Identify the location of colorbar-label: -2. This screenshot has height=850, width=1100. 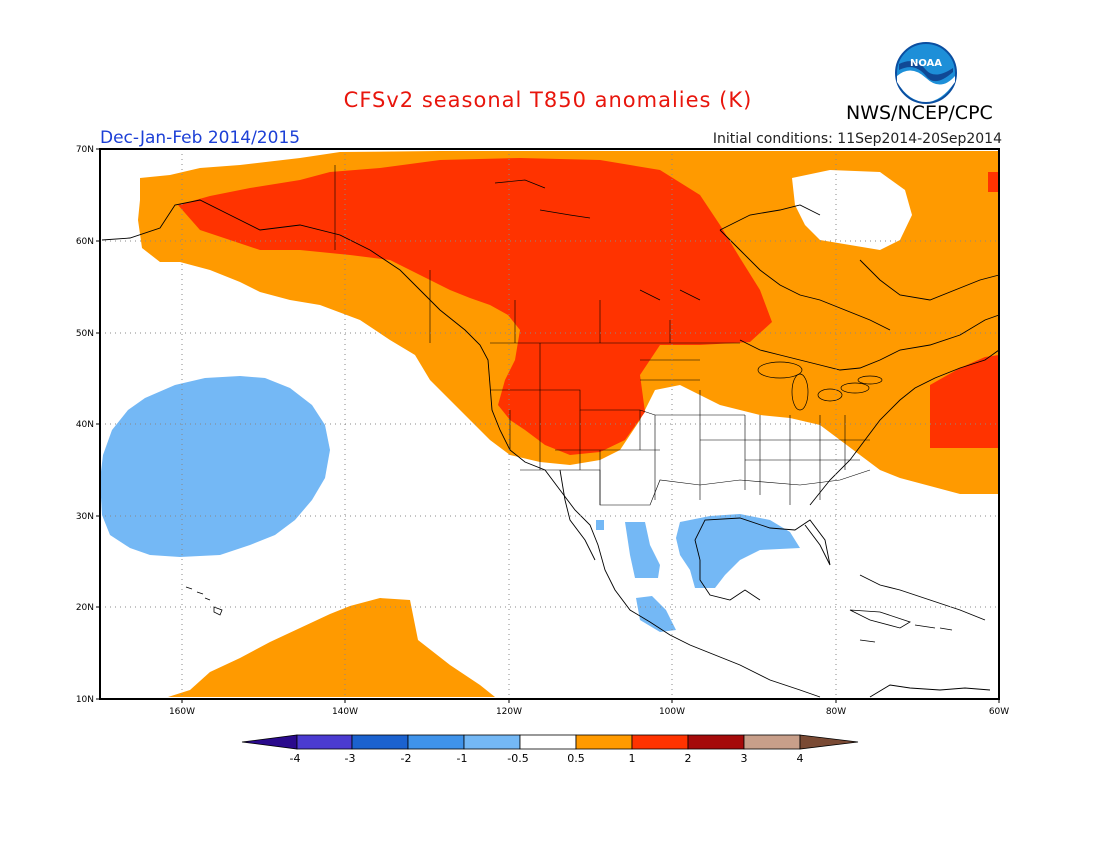
(406, 758).